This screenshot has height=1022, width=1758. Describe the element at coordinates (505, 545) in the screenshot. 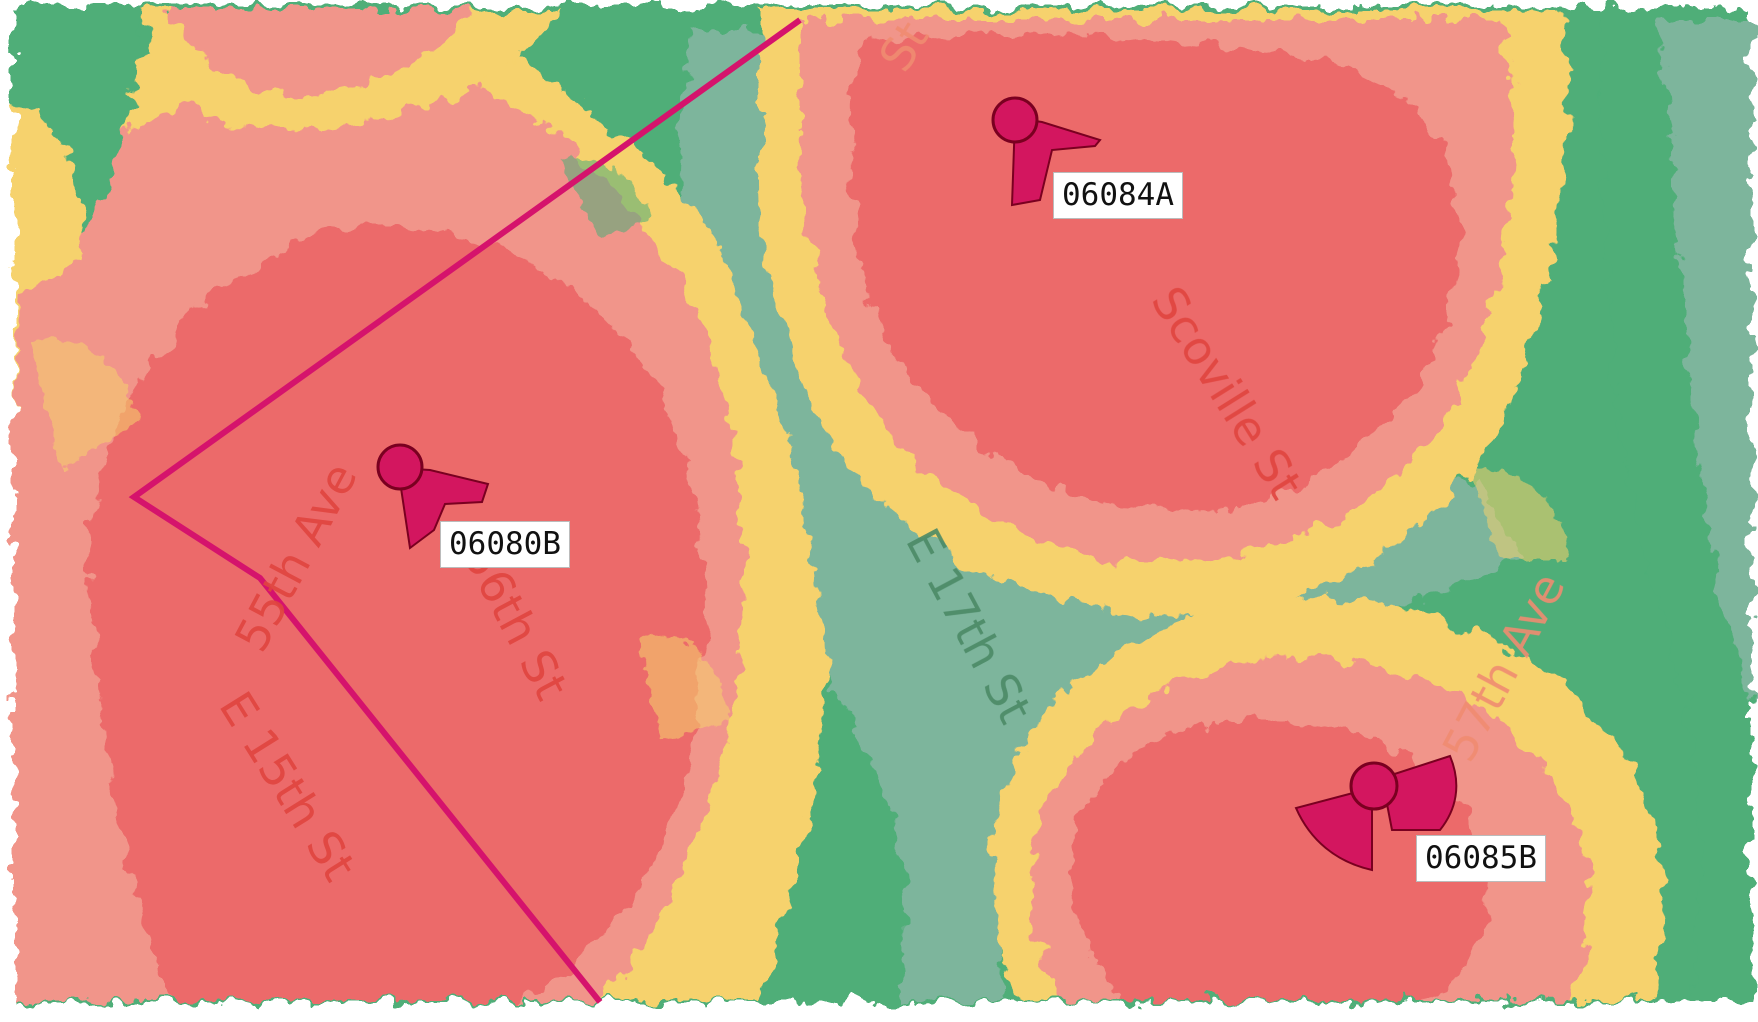

I see `site-label-06080B: 06080B` at that location.